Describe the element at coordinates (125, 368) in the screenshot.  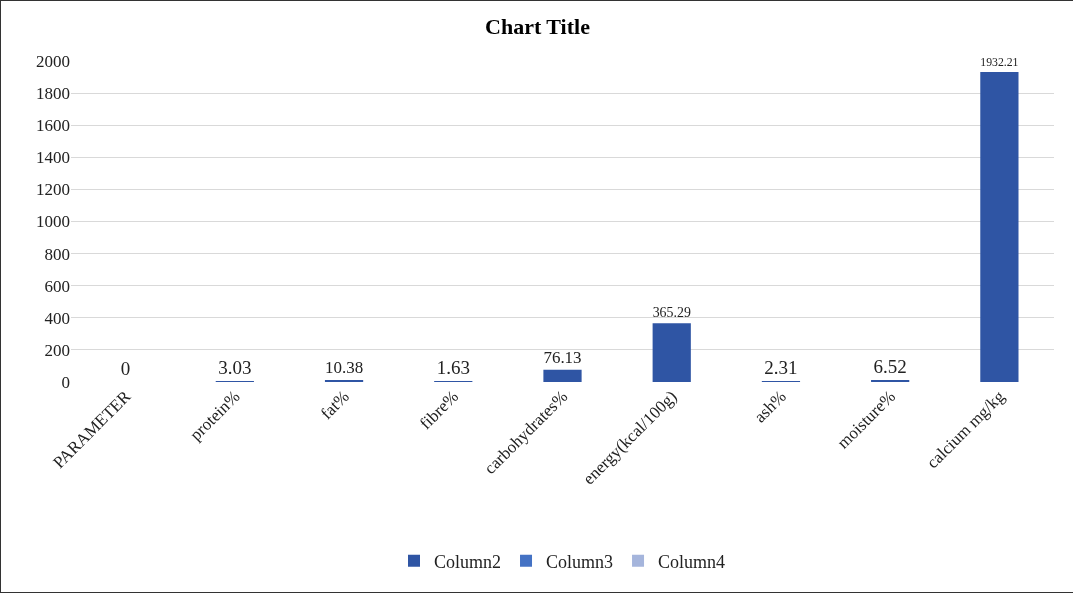
I see `data-label: 0` at that location.